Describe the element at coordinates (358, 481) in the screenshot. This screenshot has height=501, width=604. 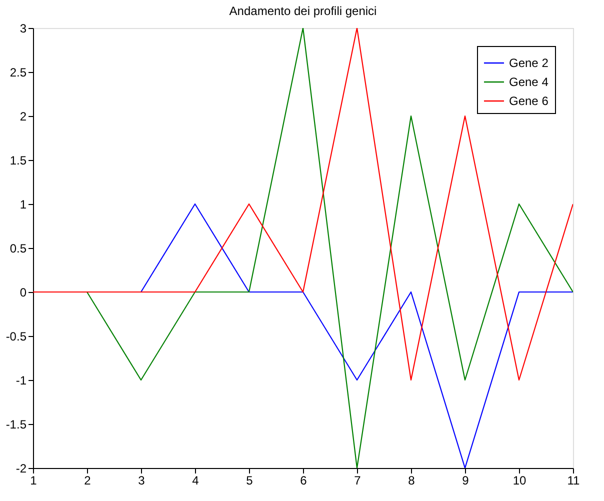
I see `x-tick-label: 7` at that location.